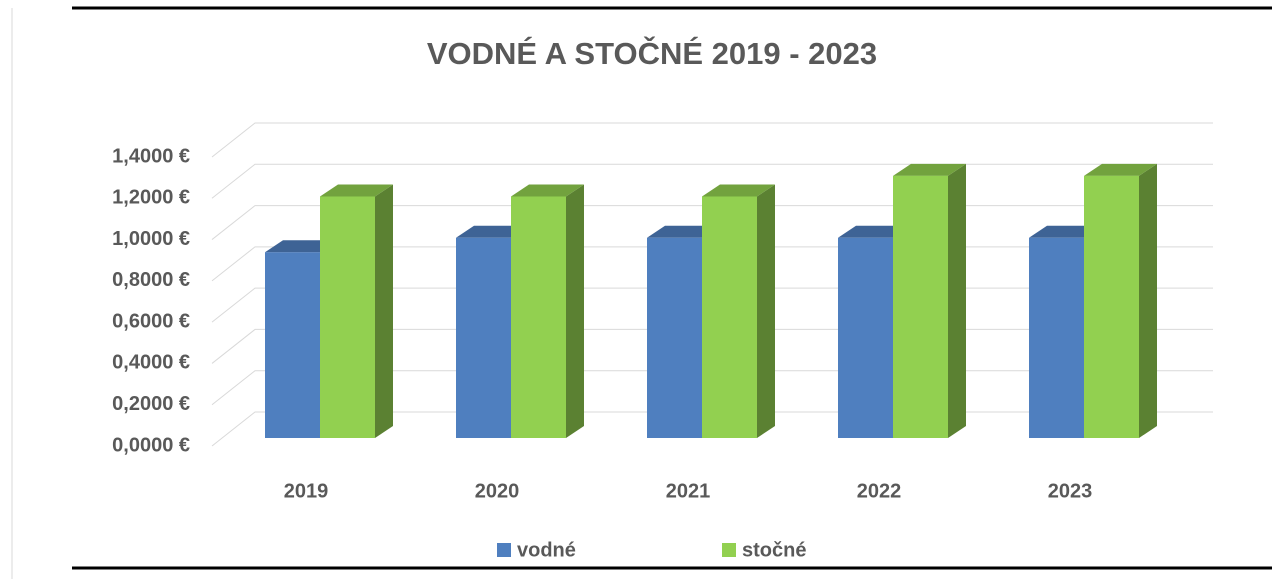 Image resolution: width=1283 pixels, height=579 pixels. Describe the element at coordinates (774, 550) in the screenshot. I see `legend-label: stočné` at that location.